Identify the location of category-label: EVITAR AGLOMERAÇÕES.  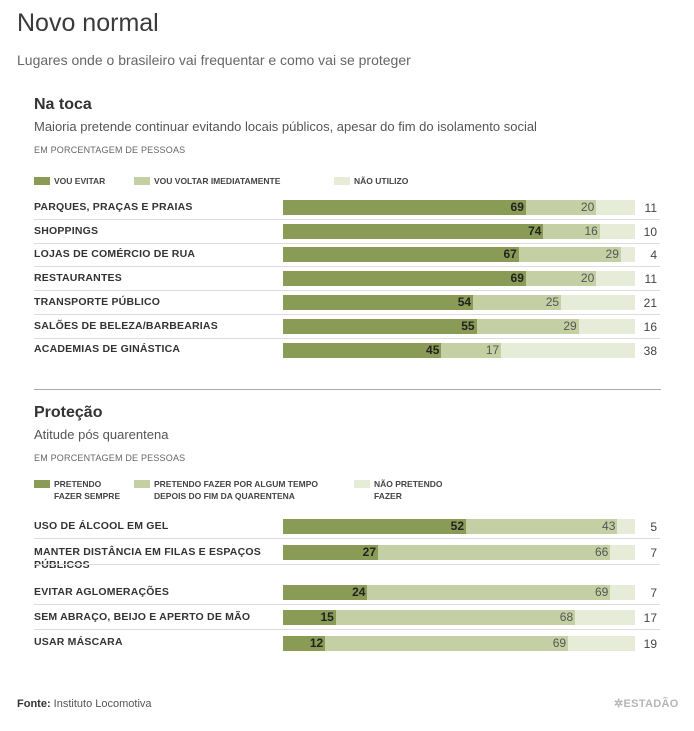
(102, 592).